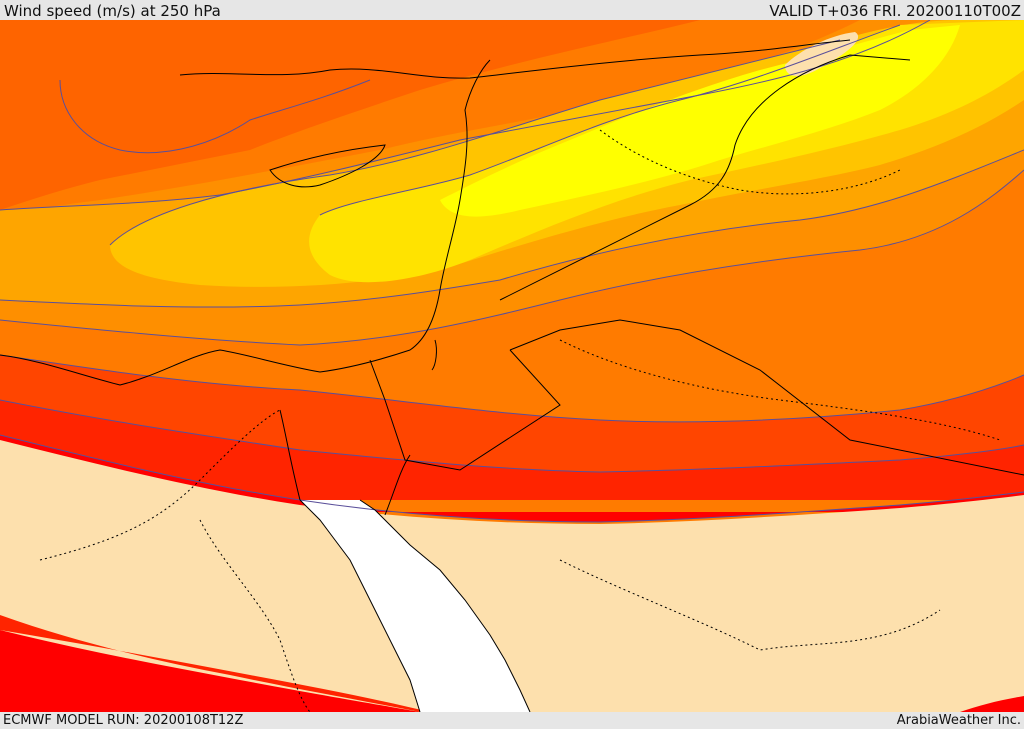 Image resolution: width=1024 pixels, height=729 pixels. Describe the element at coordinates (360, 605) in the screenshot. I see `coastline-red-sea-west` at that location.